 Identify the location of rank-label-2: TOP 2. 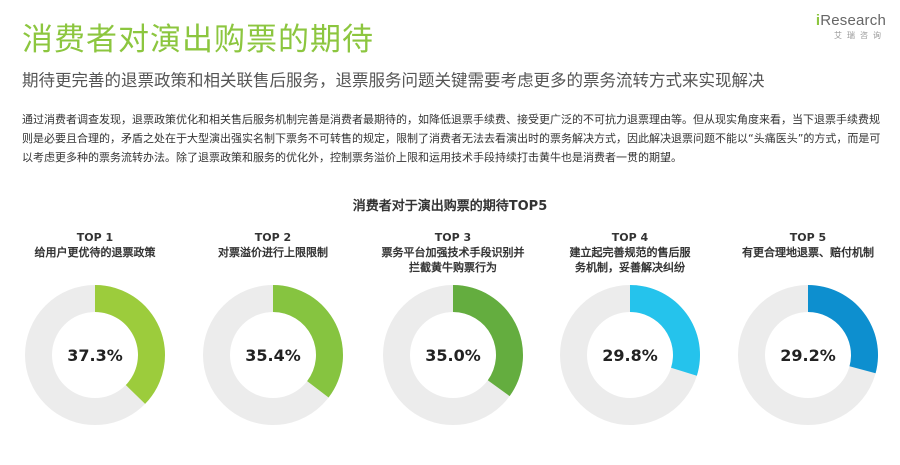
(273, 237).